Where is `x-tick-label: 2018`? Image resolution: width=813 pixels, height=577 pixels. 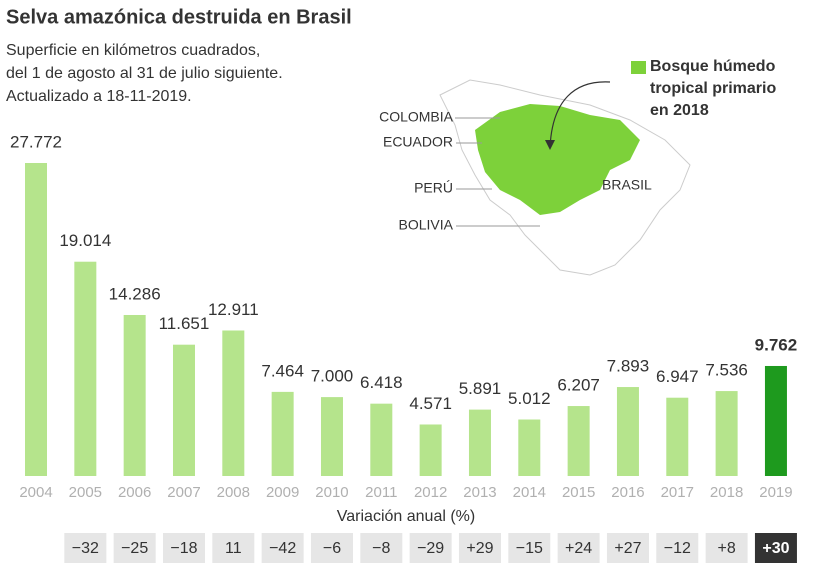 x-tick-label: 2018 is located at coordinates (726, 492).